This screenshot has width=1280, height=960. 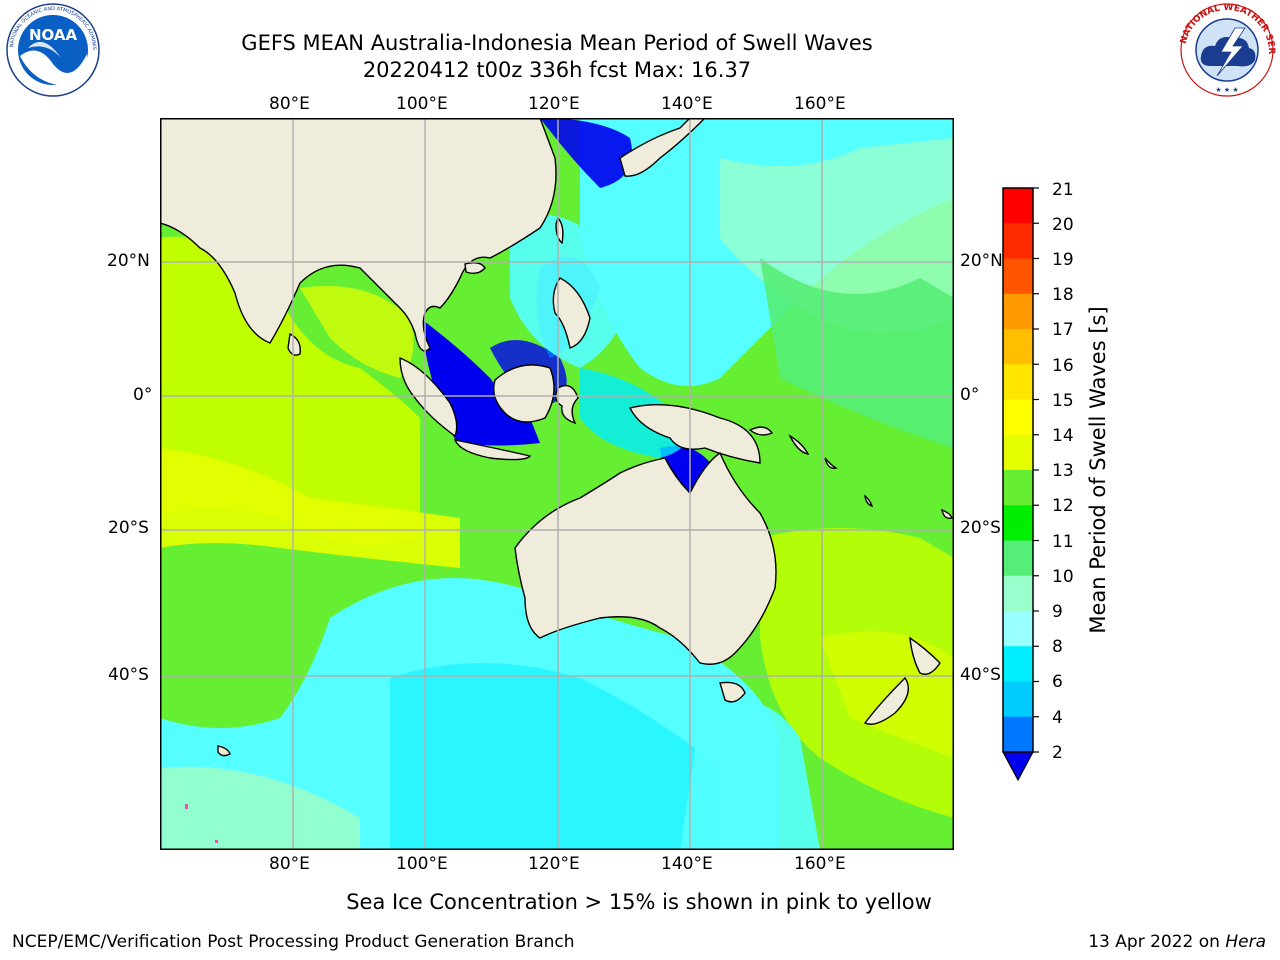 I want to click on lat-tick-left-20n: 20°N, so click(x=128, y=261).